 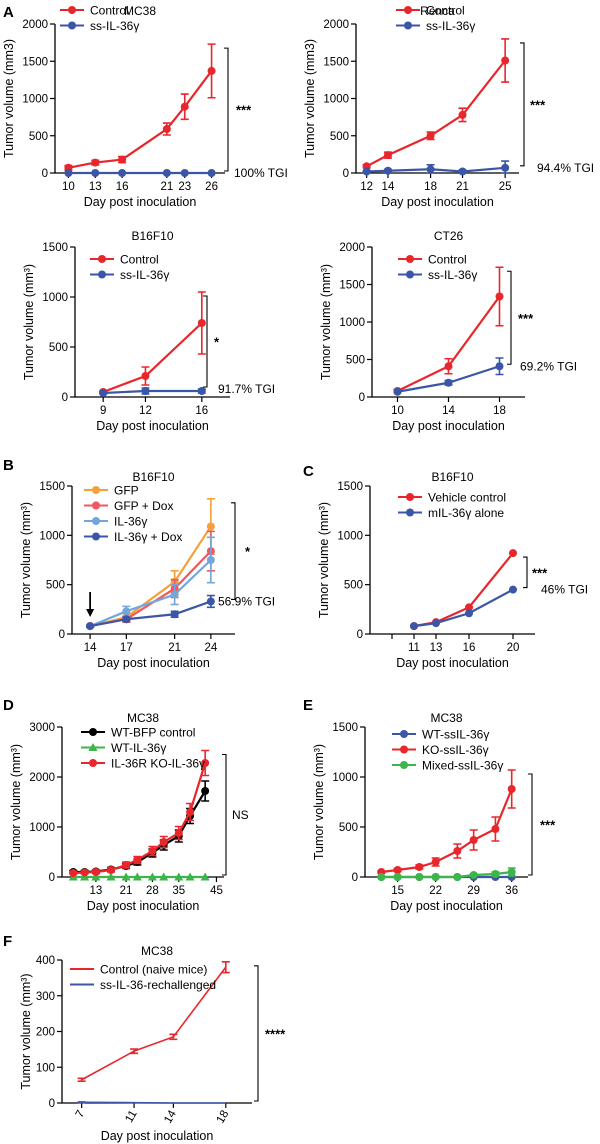 What do you see at coordinates (157, 951) in the screenshot?
I see `panel-title: MC38` at bounding box center [157, 951].